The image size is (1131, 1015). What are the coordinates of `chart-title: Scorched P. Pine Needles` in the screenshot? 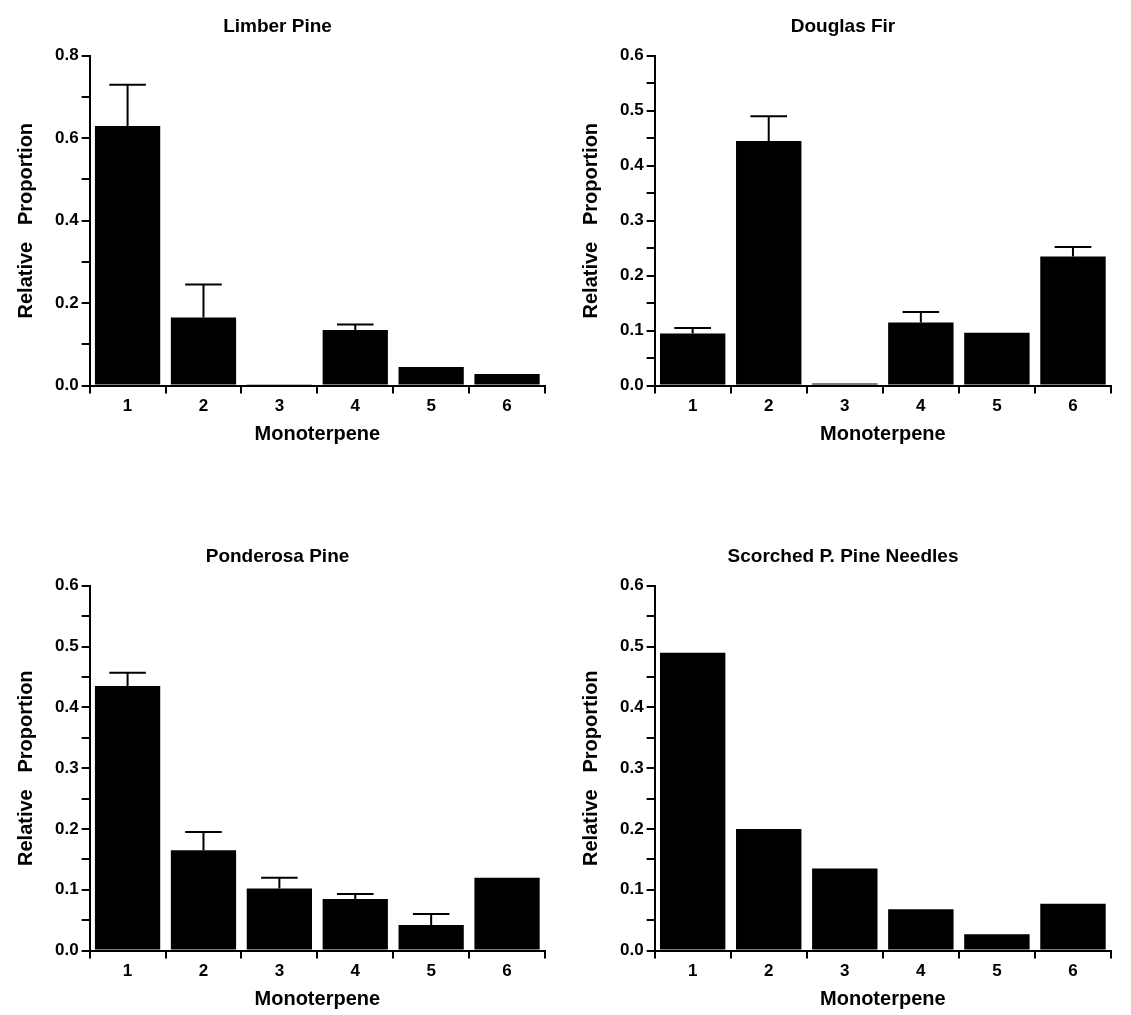 It's located at (843, 555).